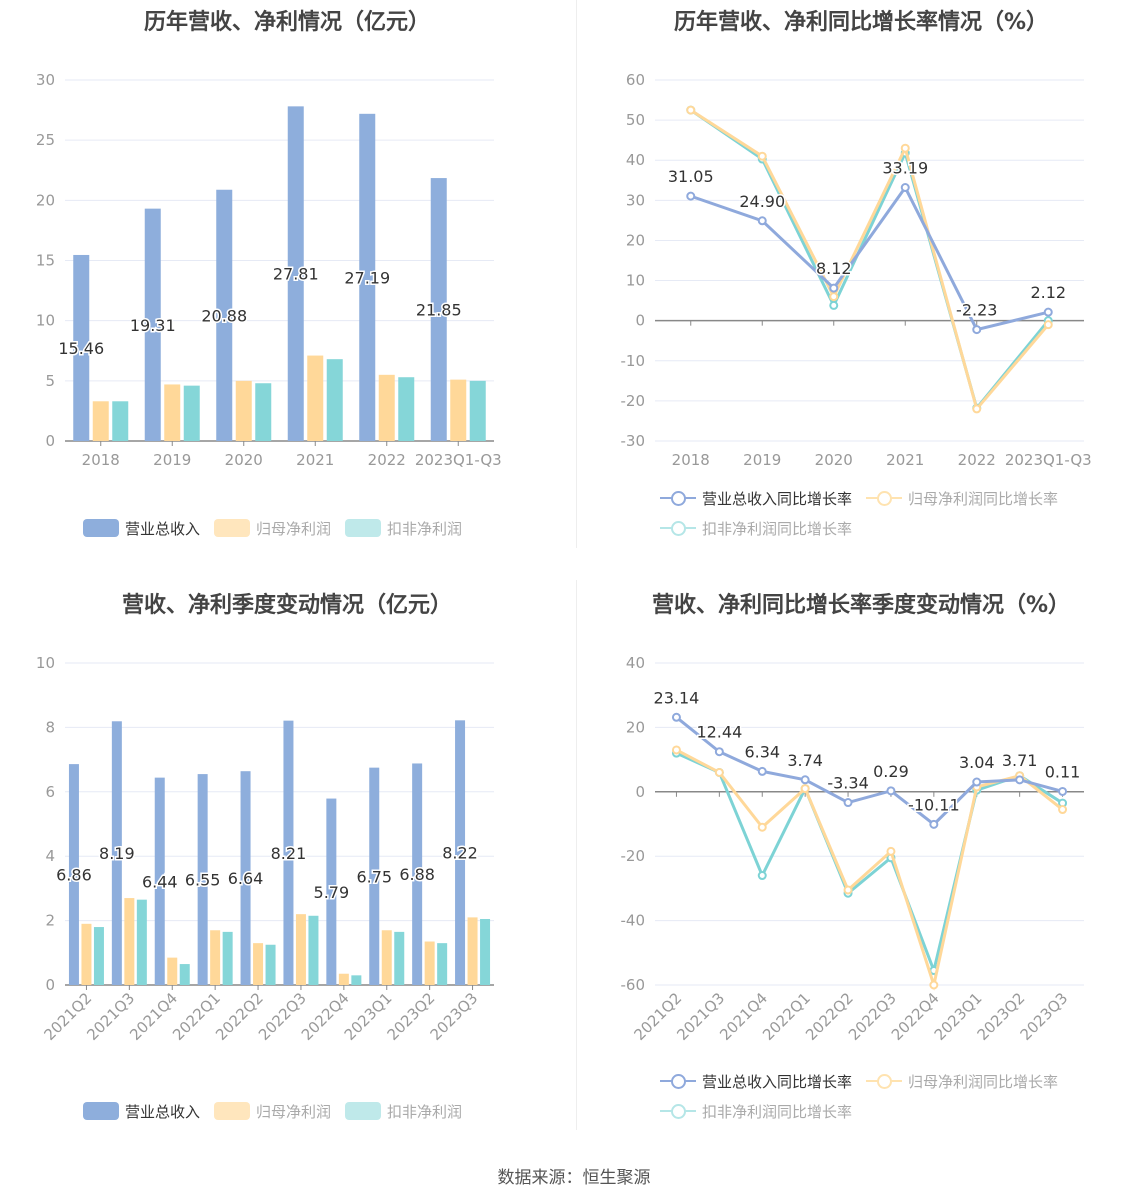 This screenshot has height=1202, width=1148. What do you see at coordinates (45, 261) in the screenshot?
I see `y-tick-label: 15` at bounding box center [45, 261].